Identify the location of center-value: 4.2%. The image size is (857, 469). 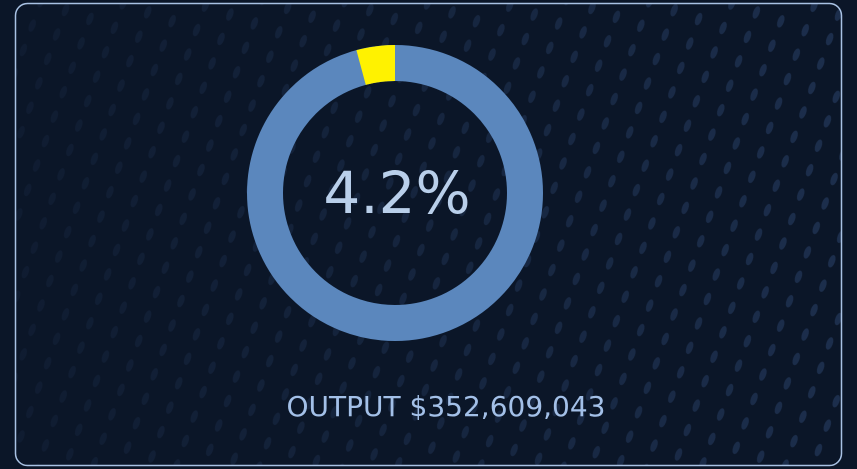
(396, 193).